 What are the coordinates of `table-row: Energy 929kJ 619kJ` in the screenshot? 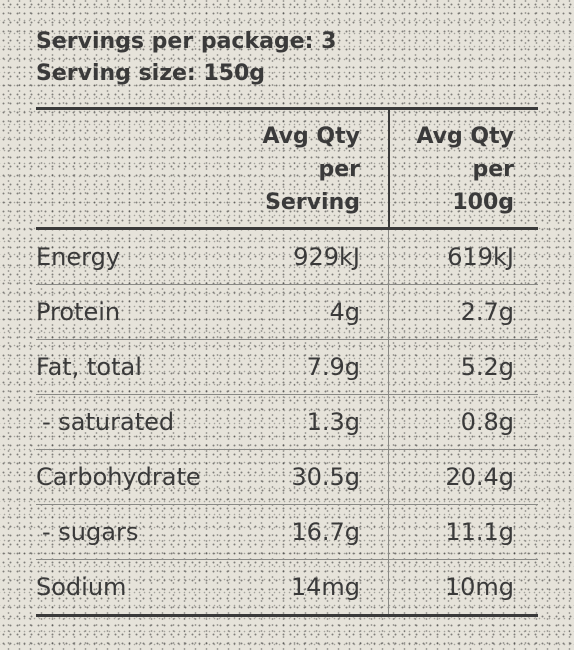 It's located at (287, 257).